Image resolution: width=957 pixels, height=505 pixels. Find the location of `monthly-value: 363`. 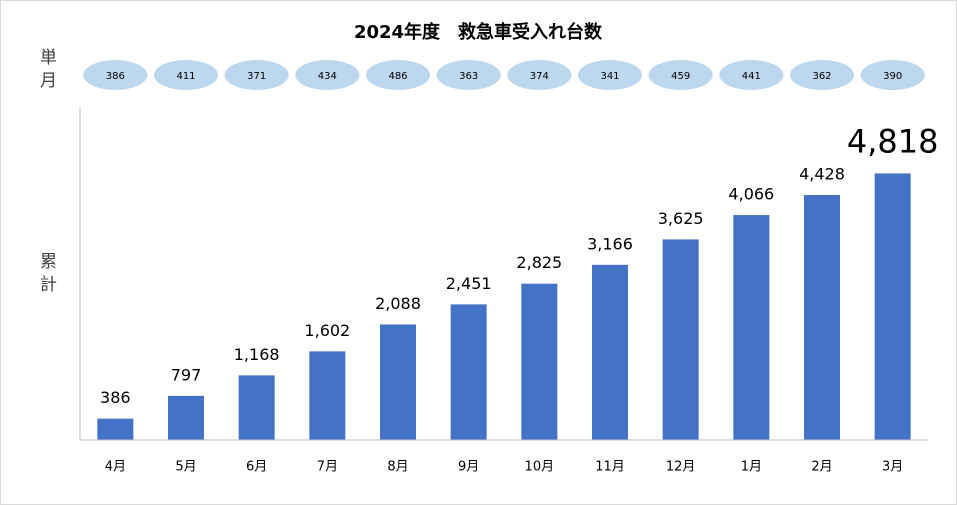

monthly-value: 363 is located at coordinates (468, 76).